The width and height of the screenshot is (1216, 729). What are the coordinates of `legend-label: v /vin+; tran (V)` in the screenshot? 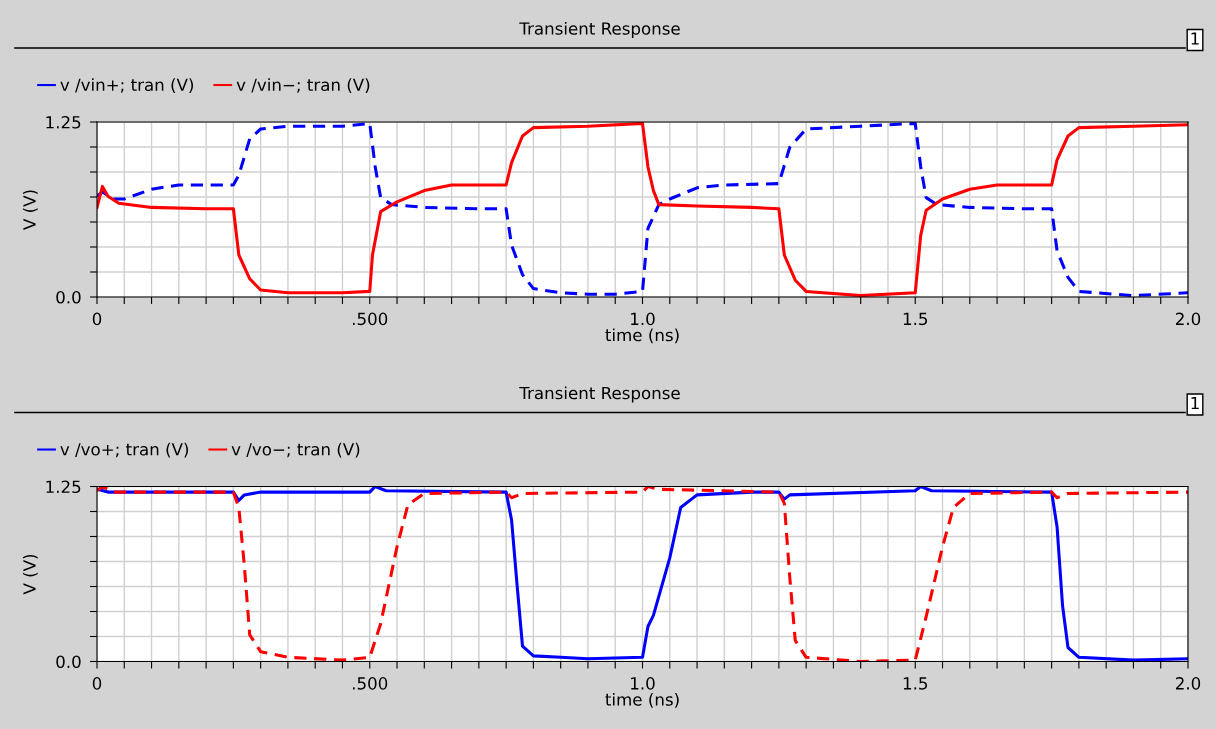 It's located at (127, 86).